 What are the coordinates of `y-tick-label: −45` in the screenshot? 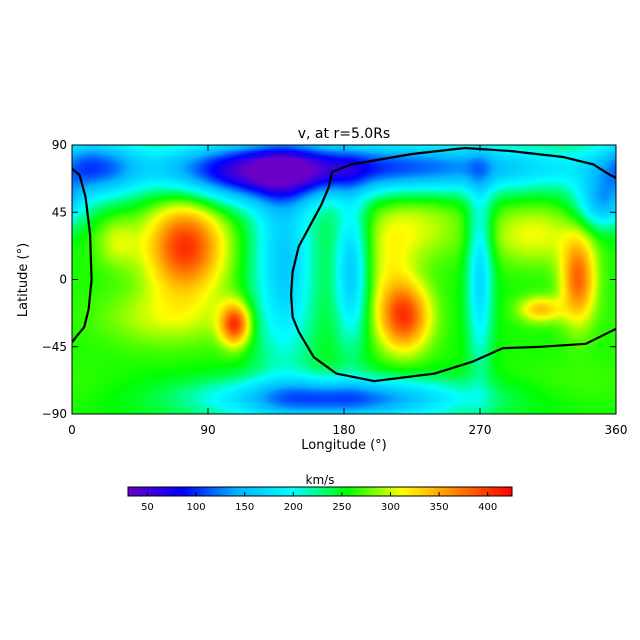 It's located at (54, 347).